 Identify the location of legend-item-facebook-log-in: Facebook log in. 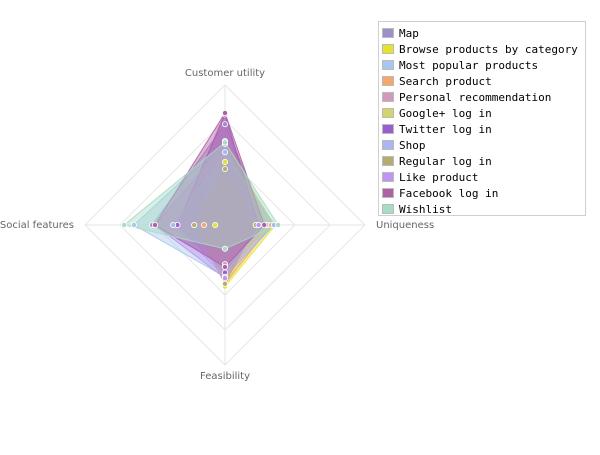
(483, 193).